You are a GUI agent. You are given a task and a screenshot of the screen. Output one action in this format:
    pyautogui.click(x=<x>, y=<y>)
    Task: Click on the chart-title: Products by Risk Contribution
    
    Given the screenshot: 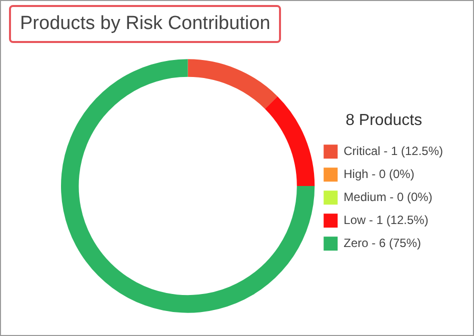 What is the action you would take?
    pyautogui.click(x=145, y=24)
    